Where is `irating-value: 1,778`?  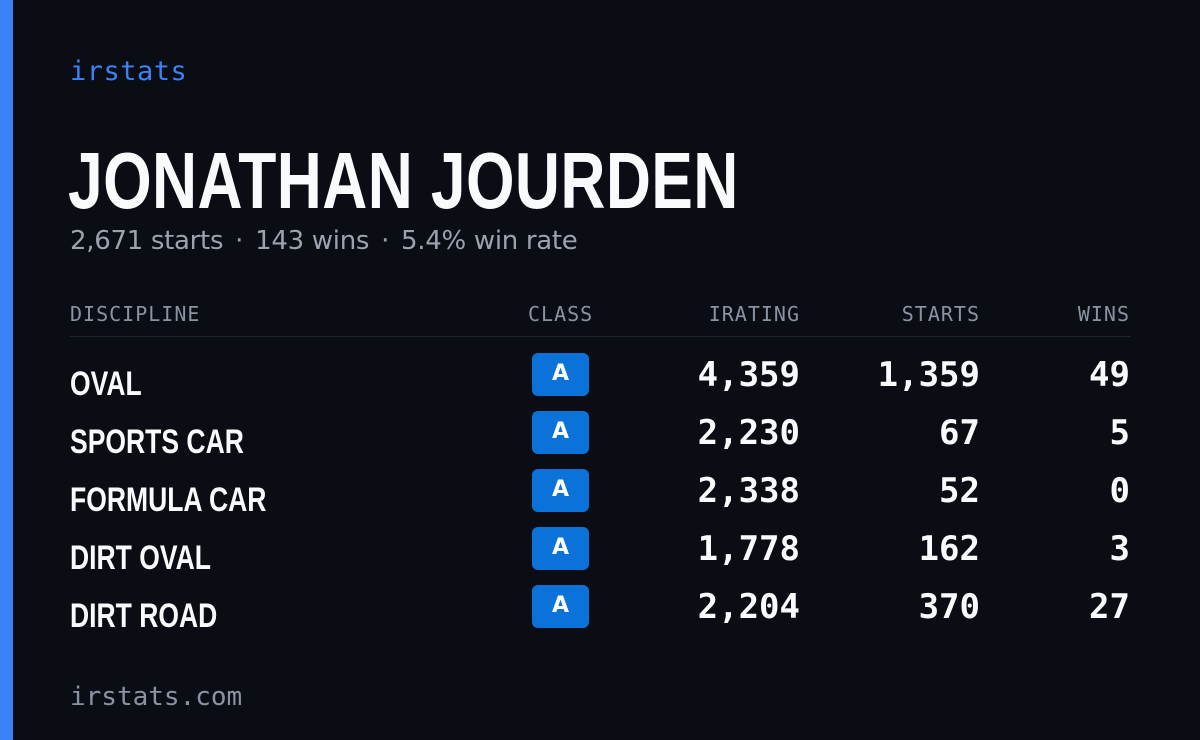 irating-value: 1,778 is located at coordinates (748, 549).